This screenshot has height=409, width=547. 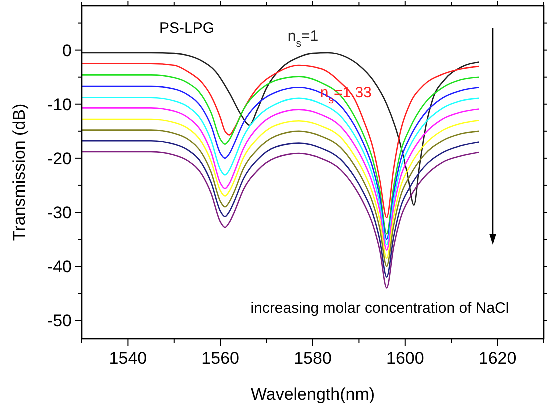 What do you see at coordinates (221, 358) in the screenshot?
I see `x-tick-label: 1560` at bounding box center [221, 358].